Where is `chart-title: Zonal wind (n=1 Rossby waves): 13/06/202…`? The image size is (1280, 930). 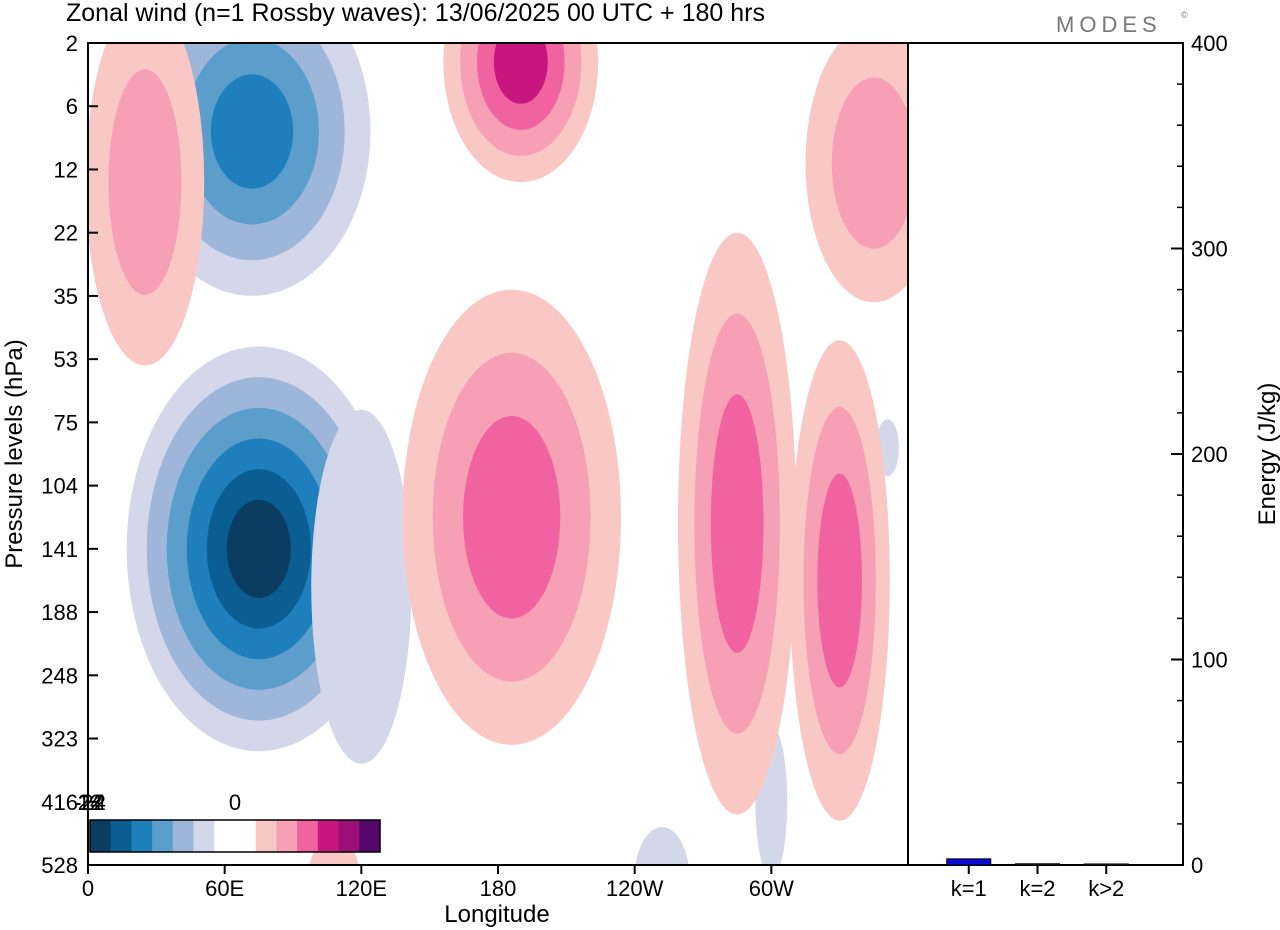
chart-title: Zonal wind (n=1 Rossby waves): 13/06/202… is located at coordinates (415, 13).